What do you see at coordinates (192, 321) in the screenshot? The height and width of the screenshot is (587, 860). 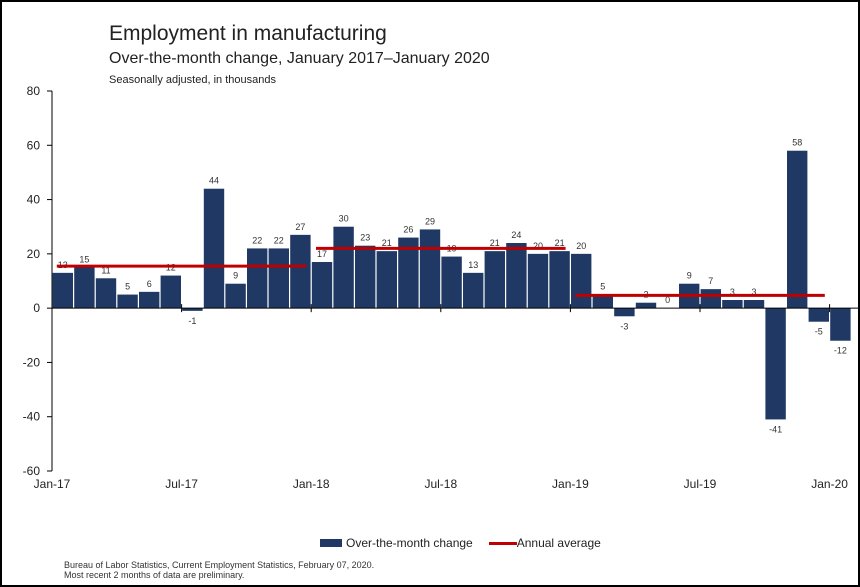 I see `bar-value-label: -1` at bounding box center [192, 321].